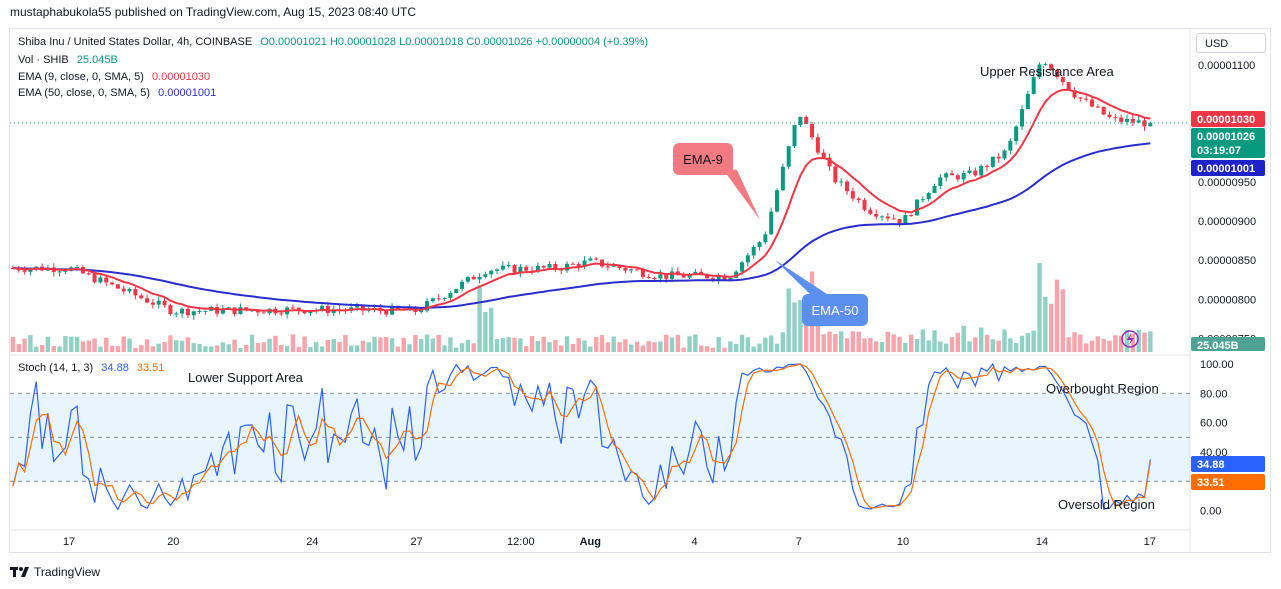 The width and height of the screenshot is (1281, 589). I want to click on ema50-value: 0.00001001, so click(187, 93).